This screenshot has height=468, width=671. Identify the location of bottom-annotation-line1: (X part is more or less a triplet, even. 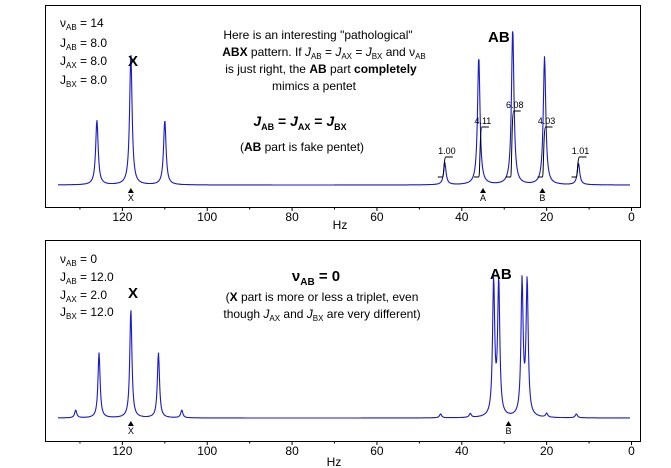
(322, 297).